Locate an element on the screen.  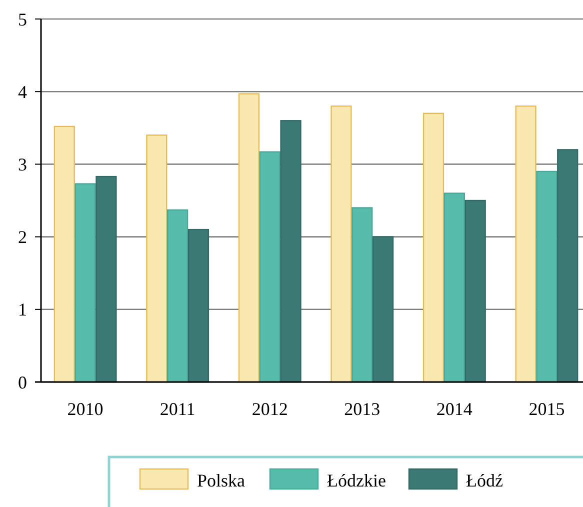
x-tick-label: 2011 is located at coordinates (178, 409).